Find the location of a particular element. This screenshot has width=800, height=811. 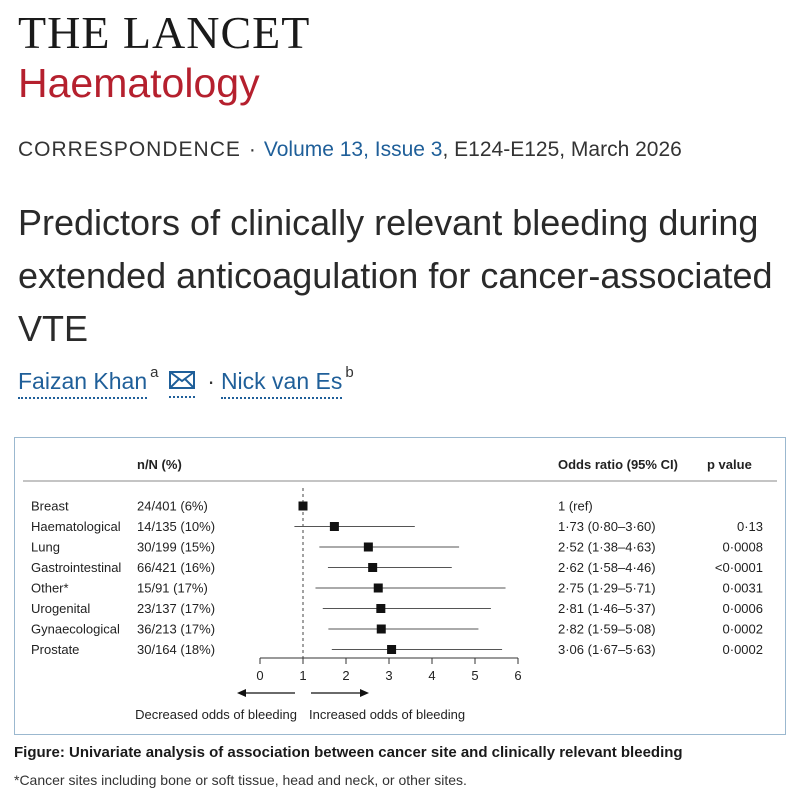

row-site-label: Gastrointestinal is located at coordinates (76, 567).